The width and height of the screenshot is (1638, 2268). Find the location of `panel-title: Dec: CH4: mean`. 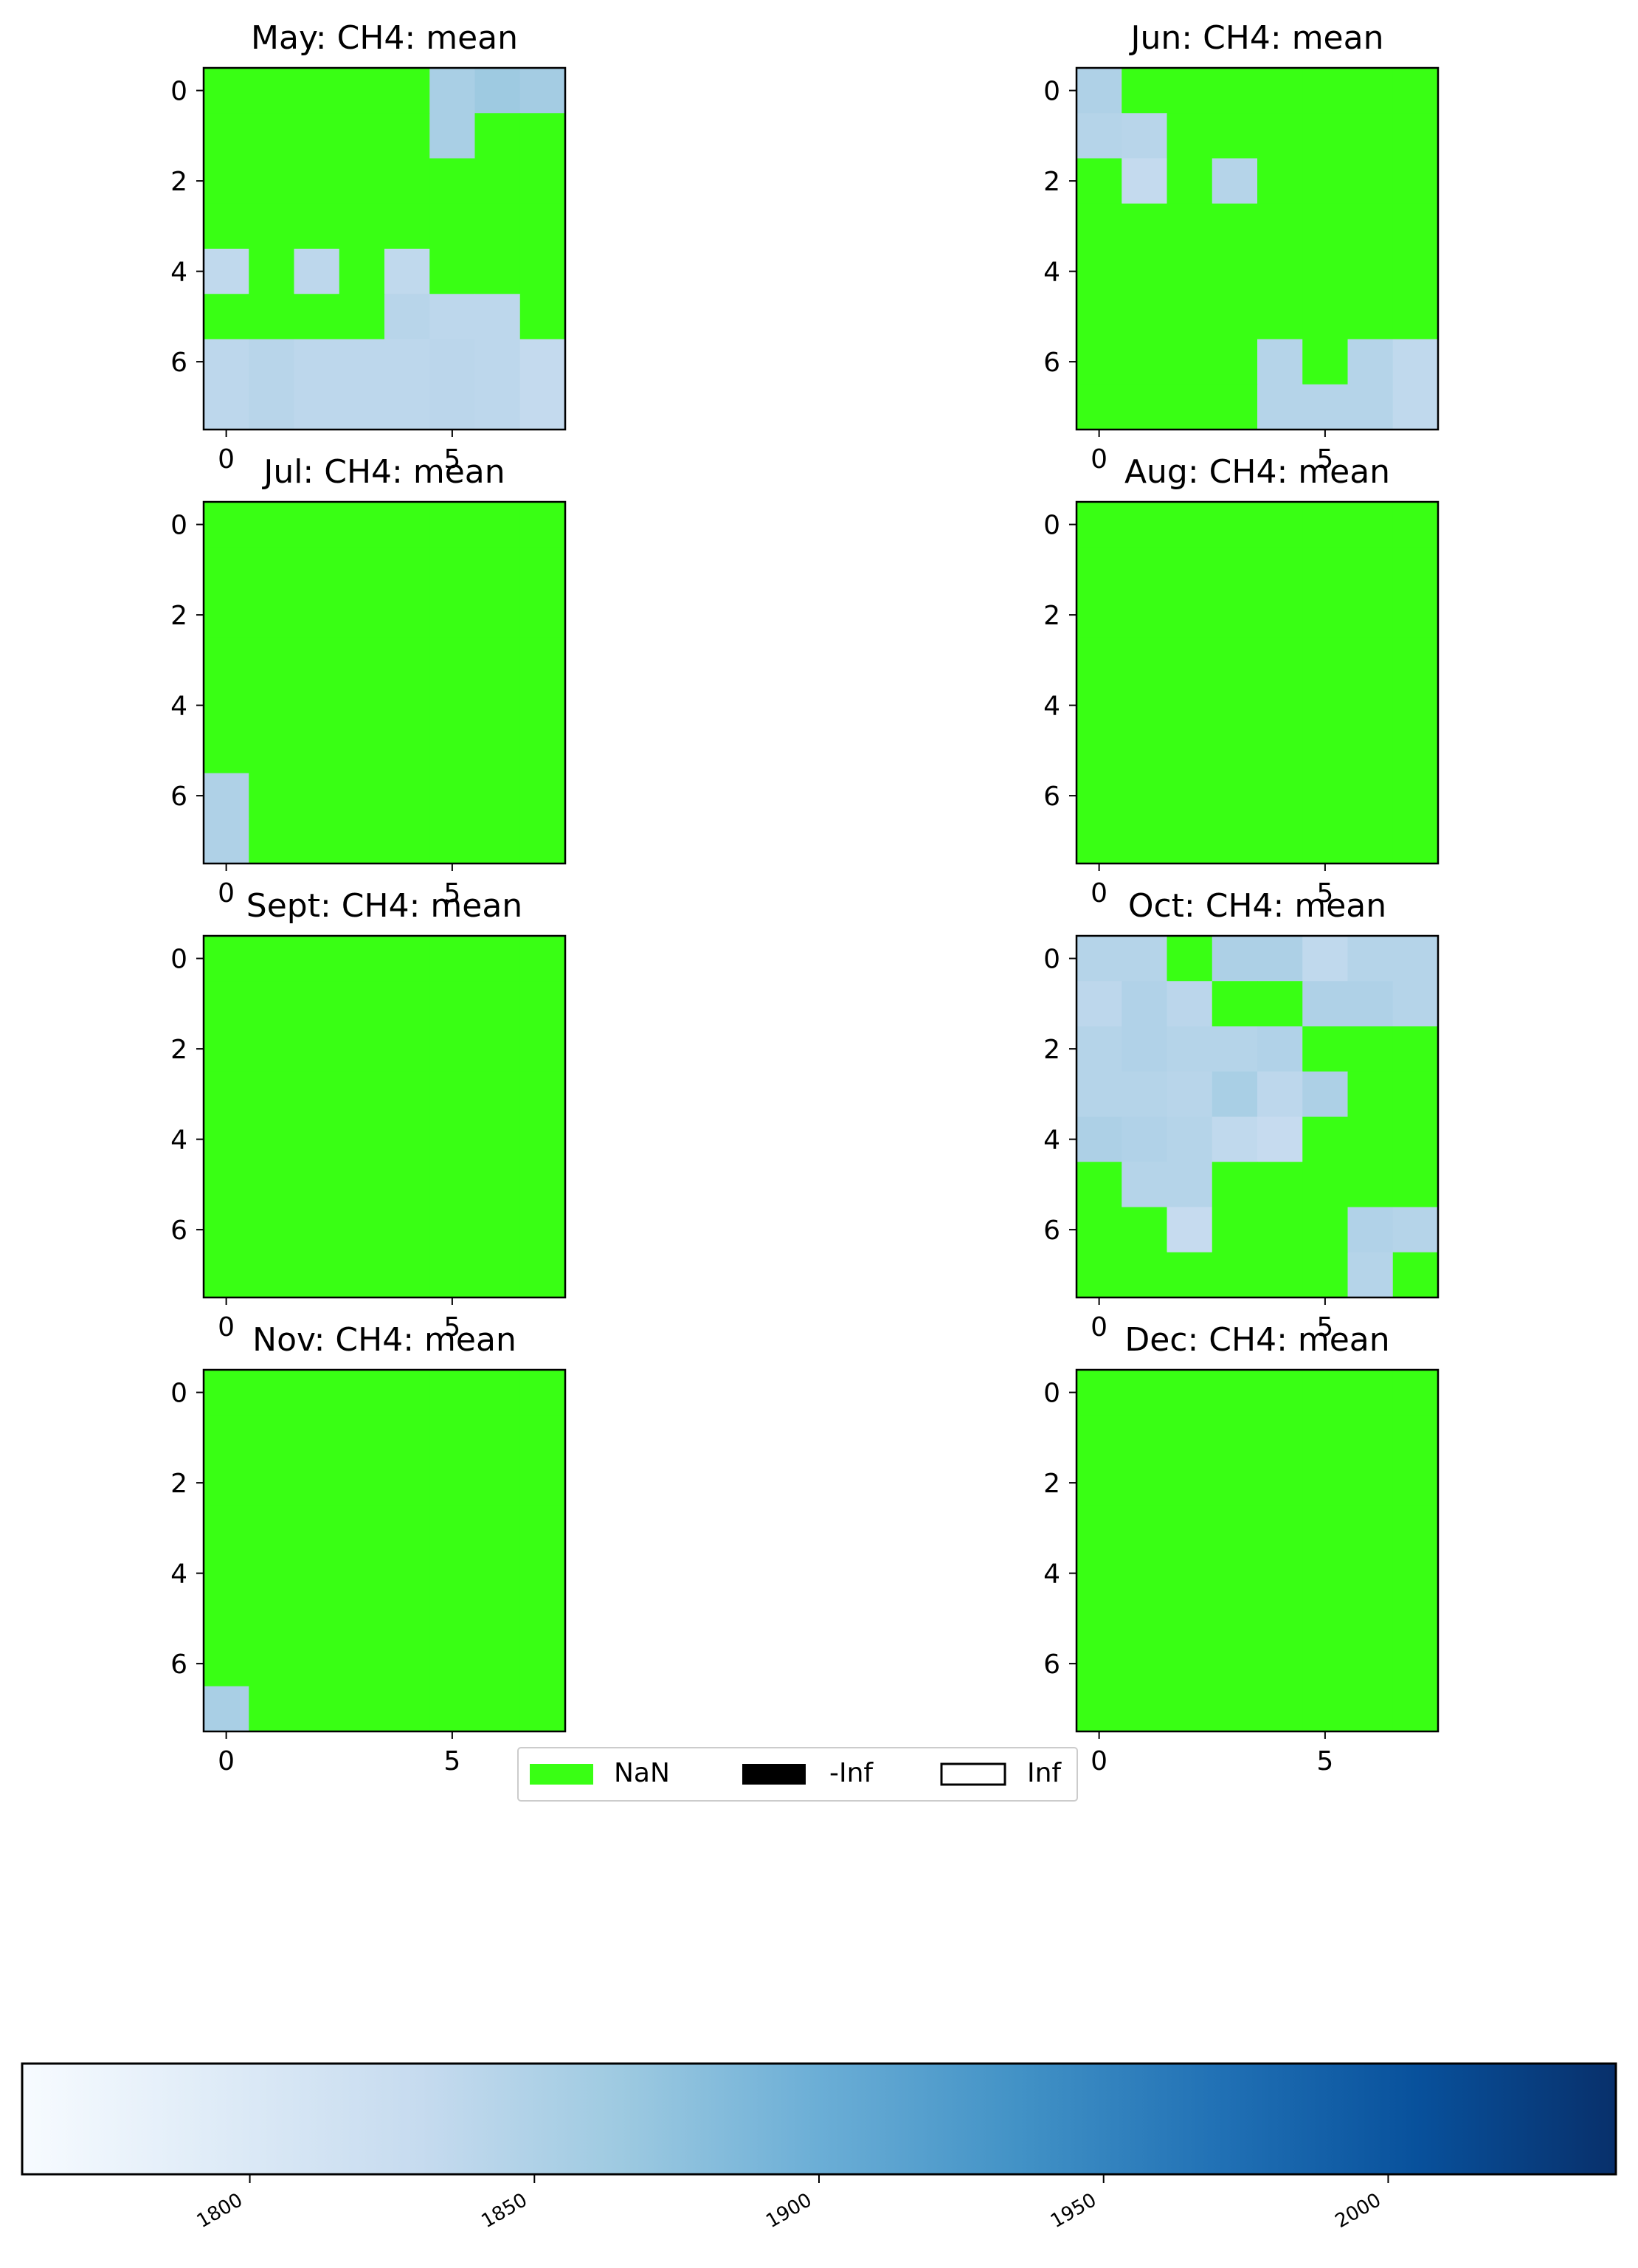

panel-title: Dec: CH4: mean is located at coordinates (1256, 1340).